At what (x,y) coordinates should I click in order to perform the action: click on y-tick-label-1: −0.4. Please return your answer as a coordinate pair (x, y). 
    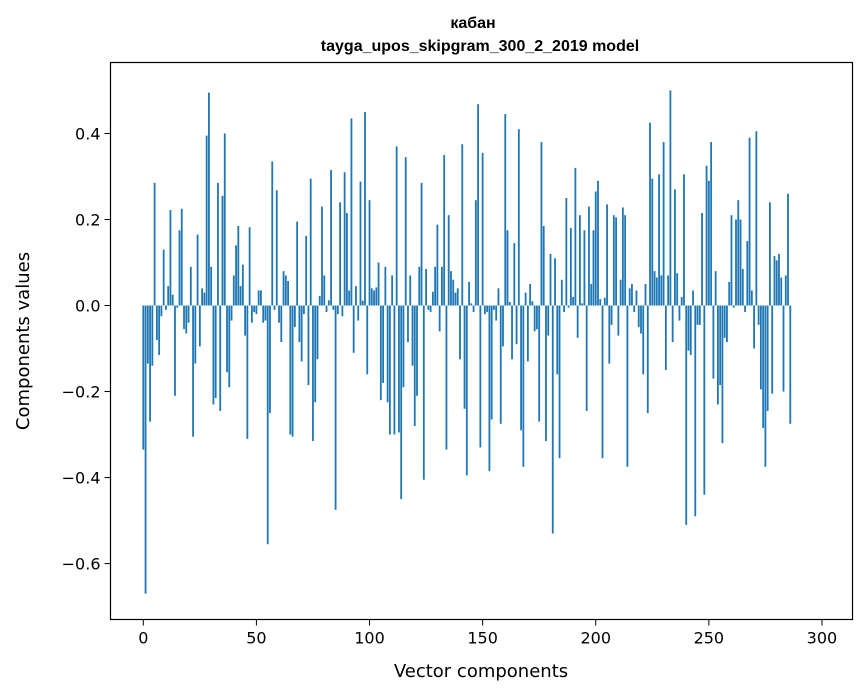
    Looking at the image, I should click on (81, 478).